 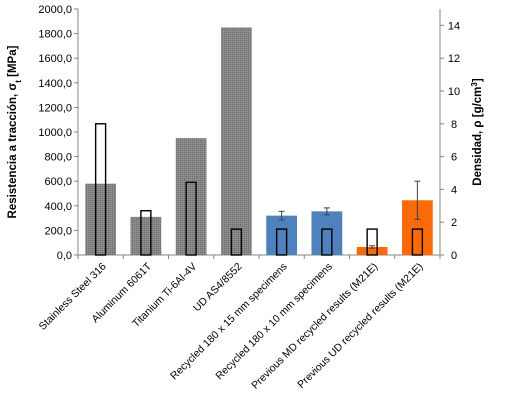 What do you see at coordinates (454, 256) in the screenshot?
I see `right-tick-label: 0` at bounding box center [454, 256].